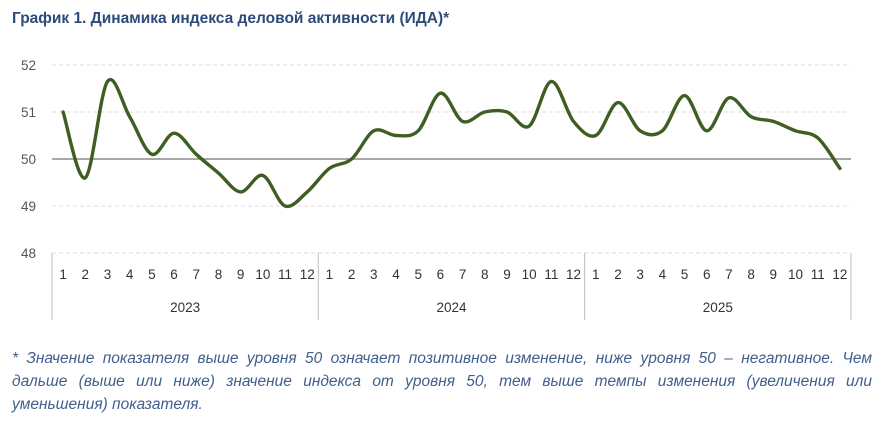  I want to click on y-tick-label: 48, so click(28, 253).